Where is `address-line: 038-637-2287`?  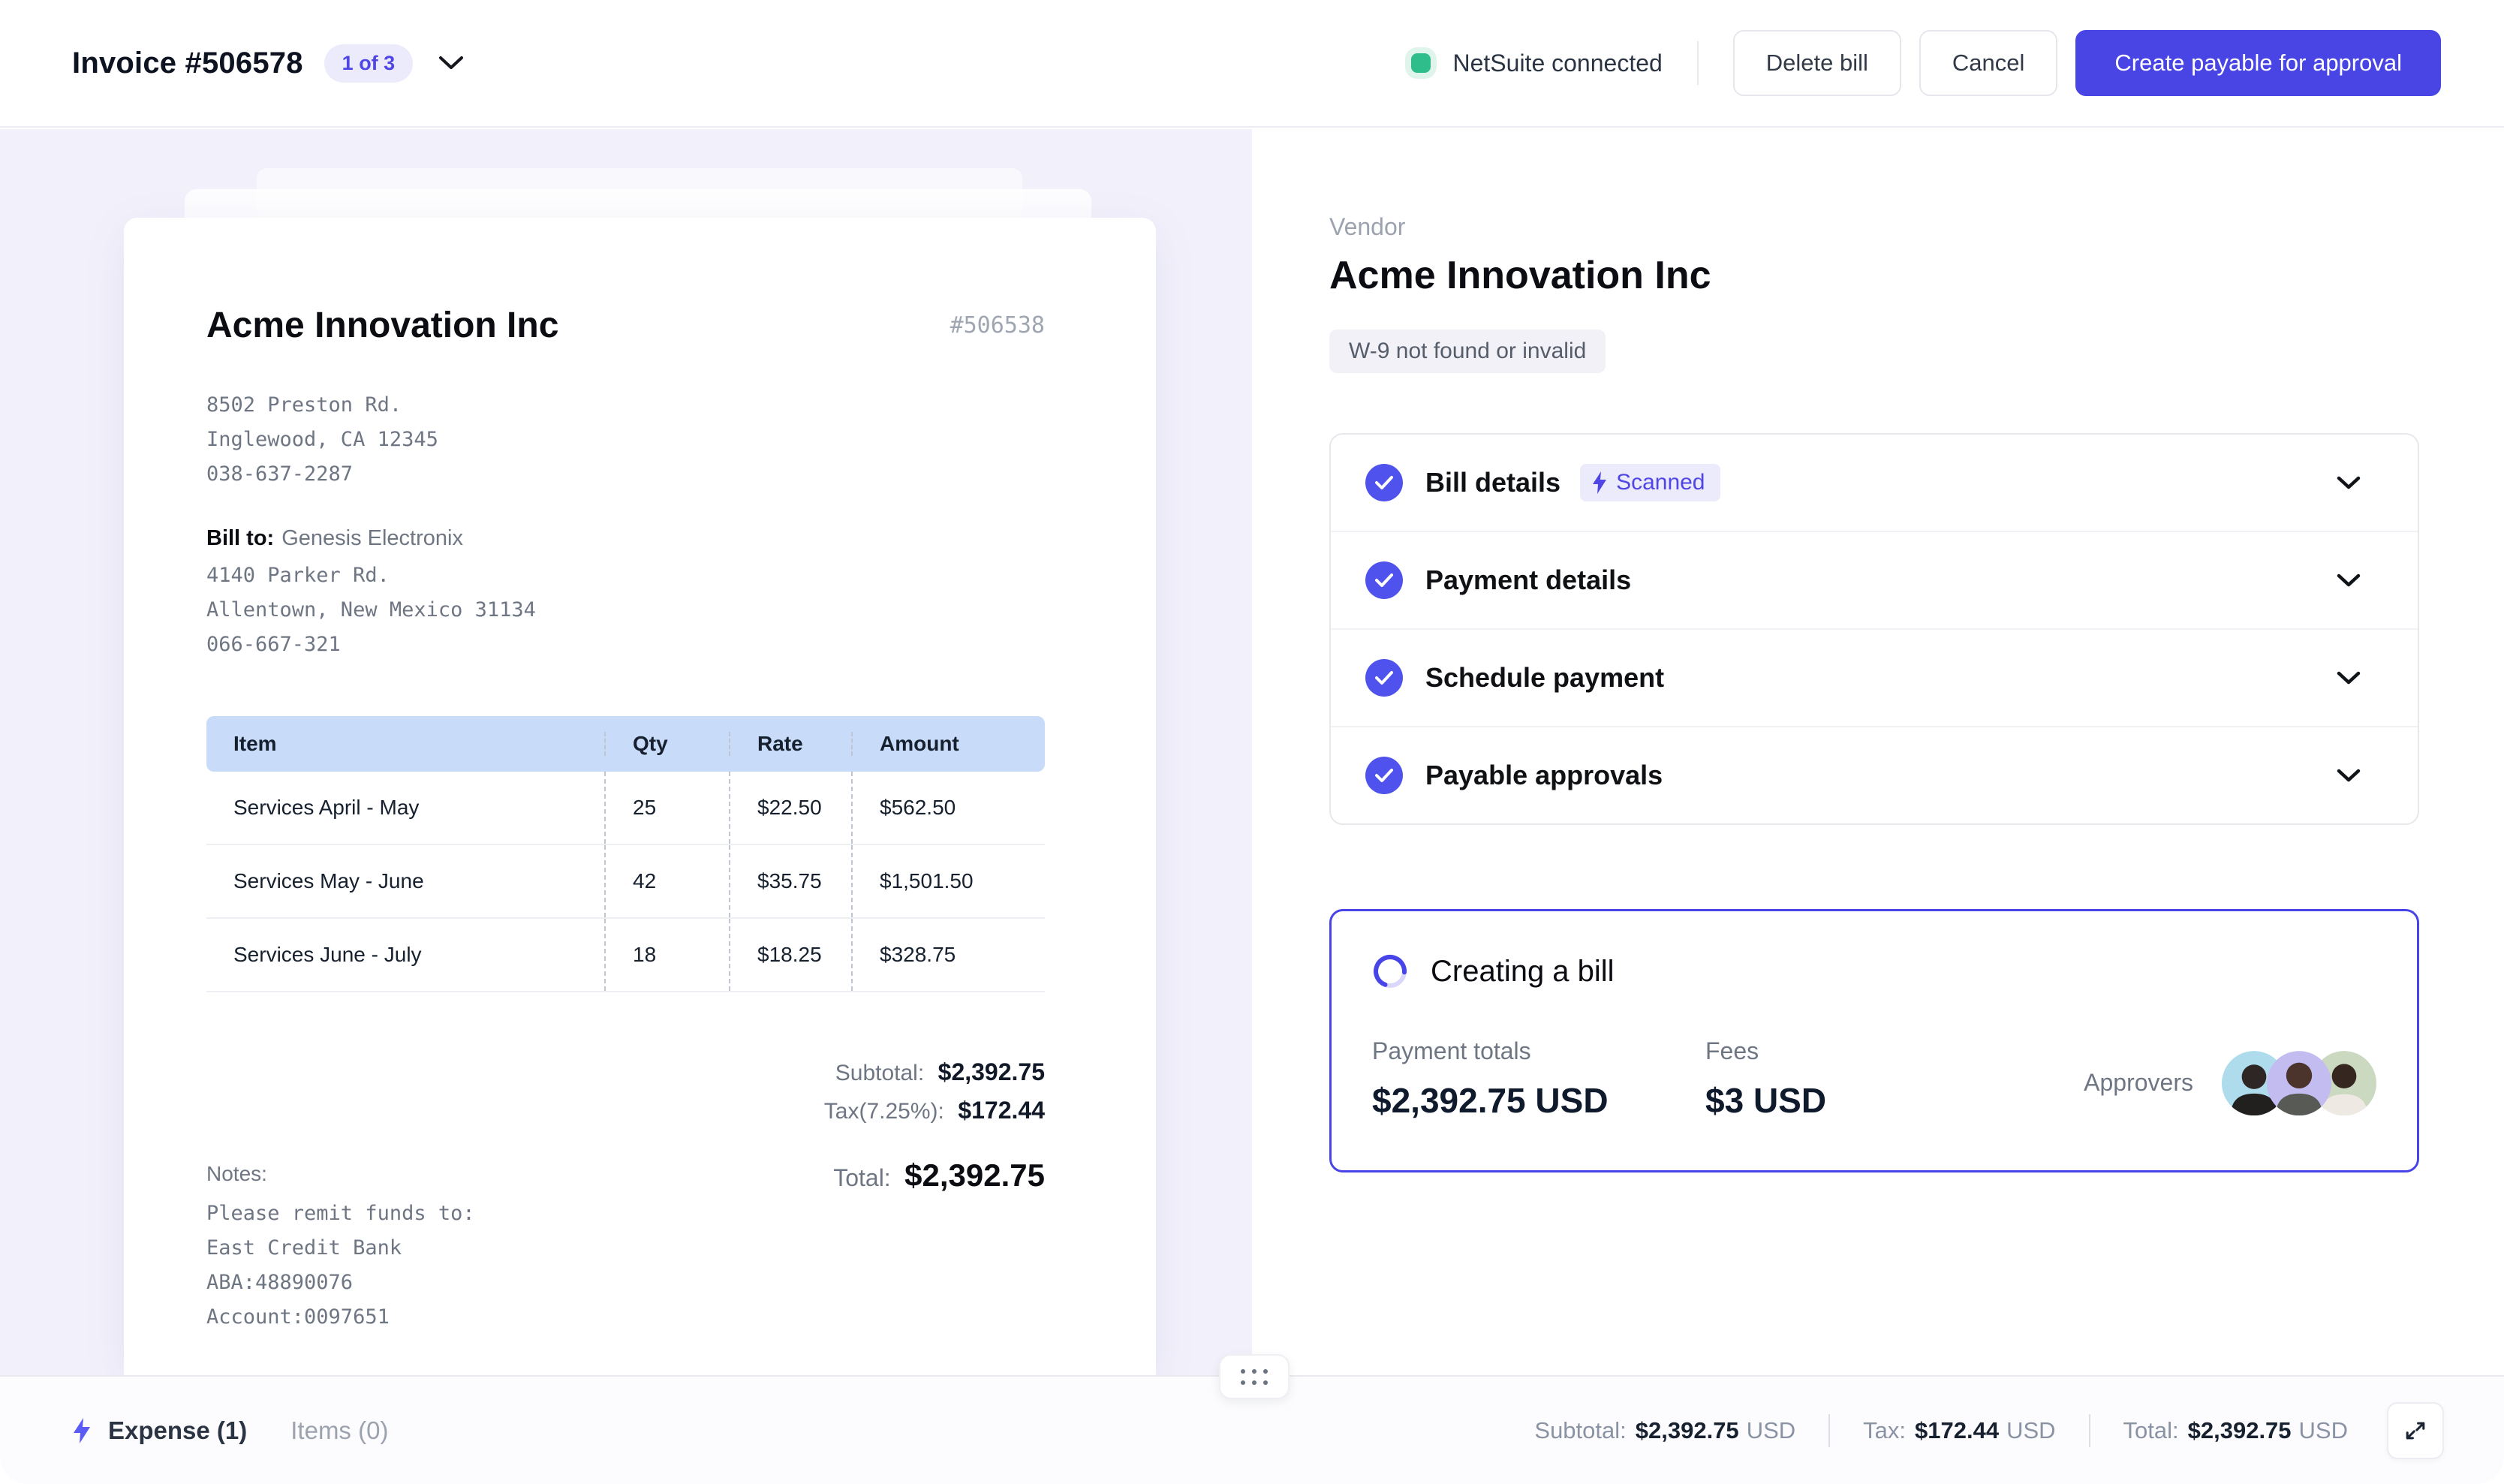
address-line: 038-637-2287 is located at coordinates (280, 474).